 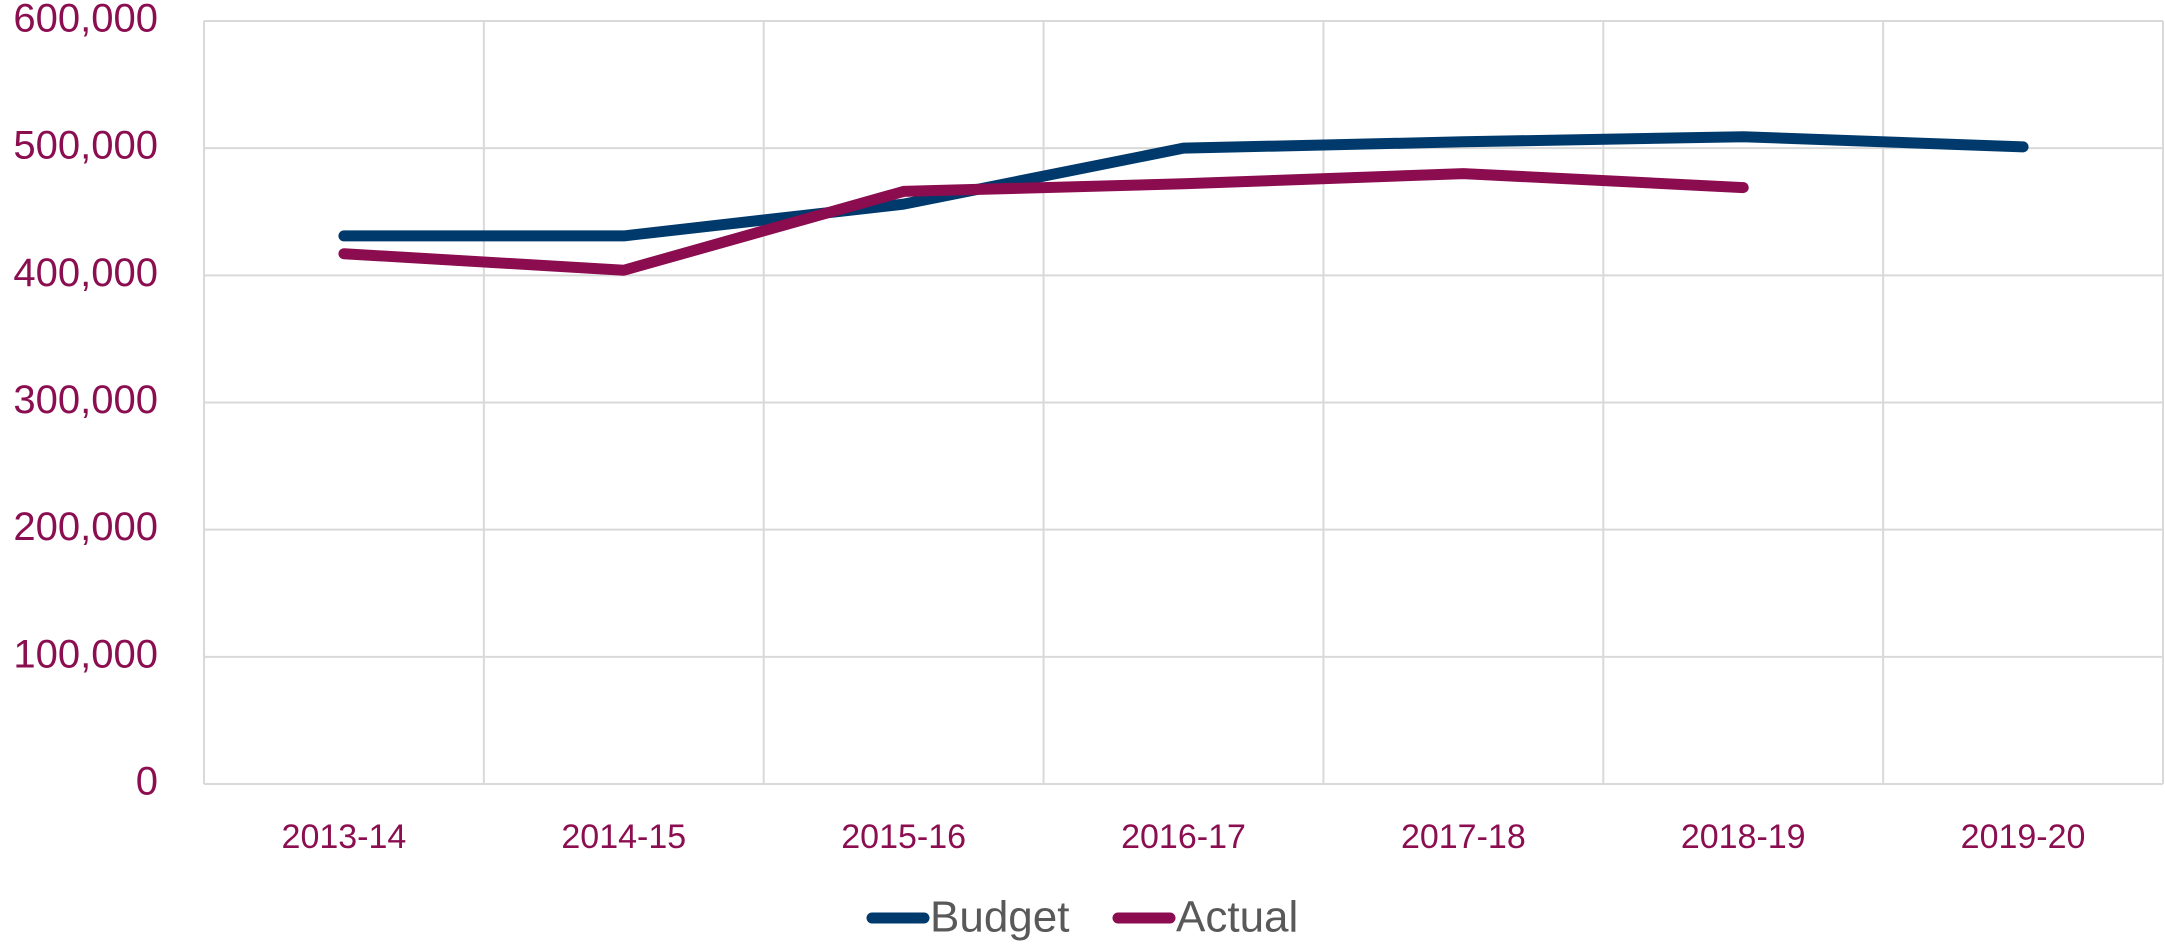 What do you see at coordinates (623, 837) in the screenshot?
I see `x-tick-label: 2014-15` at bounding box center [623, 837].